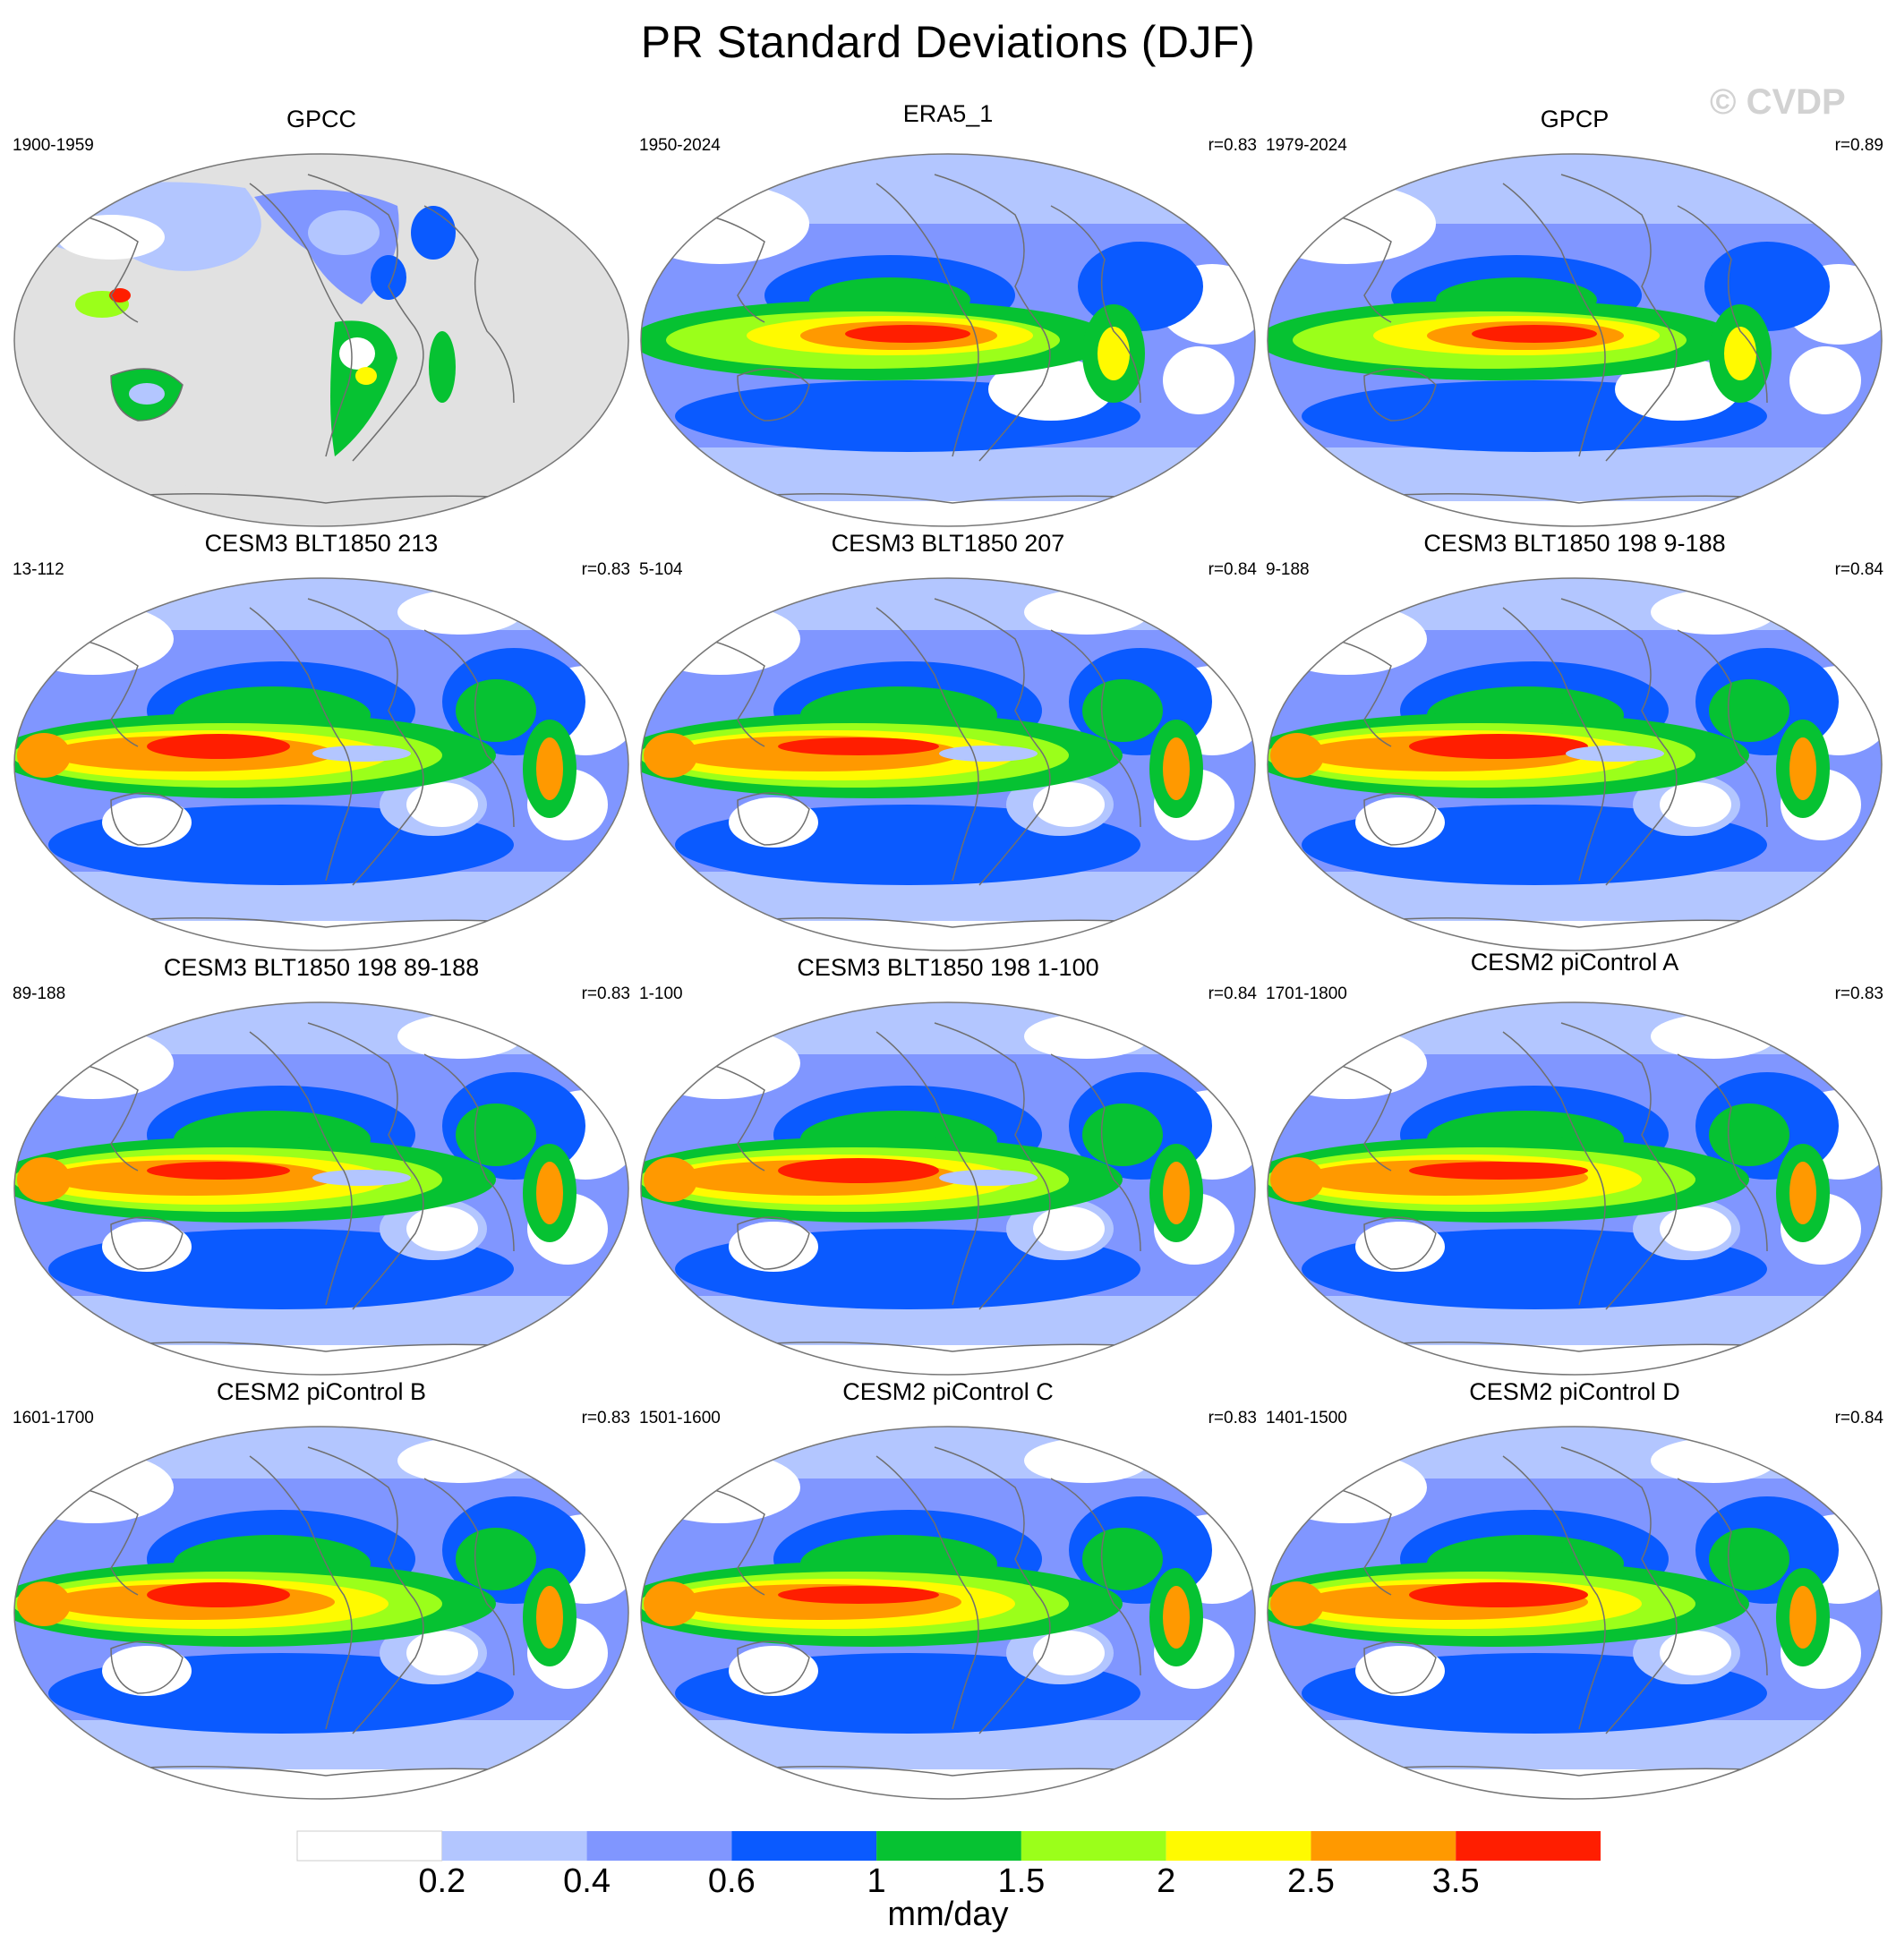 The width and height of the screenshot is (1896, 1960). I want to click on colorbar-tick-label: 2, so click(1166, 1881).